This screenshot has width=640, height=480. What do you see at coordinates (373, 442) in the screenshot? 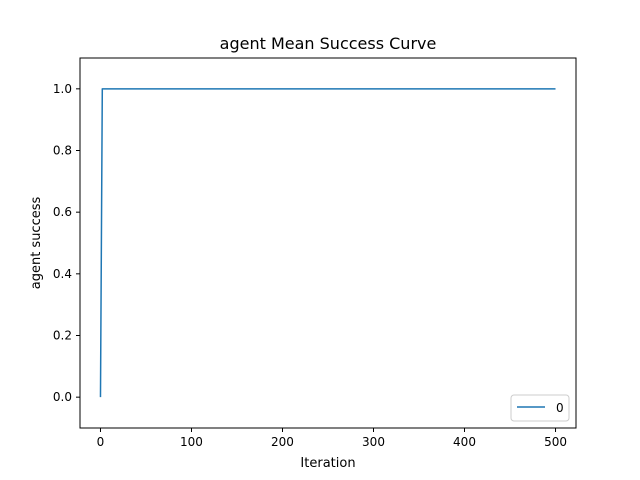
I see `x-tick-label: 300` at bounding box center [373, 442].